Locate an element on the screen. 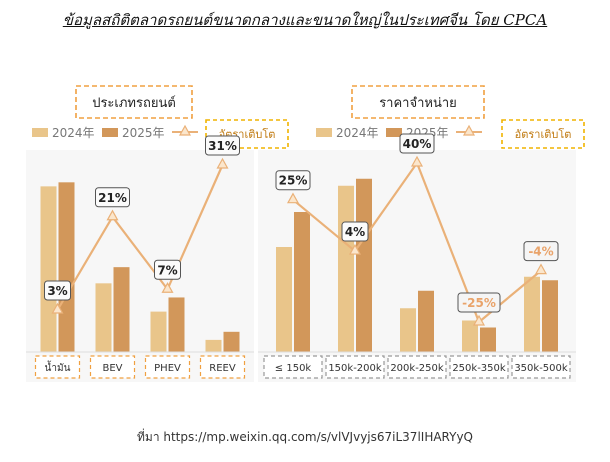 This screenshot has height=462, width=610. category-label: REEV is located at coordinates (222, 368).